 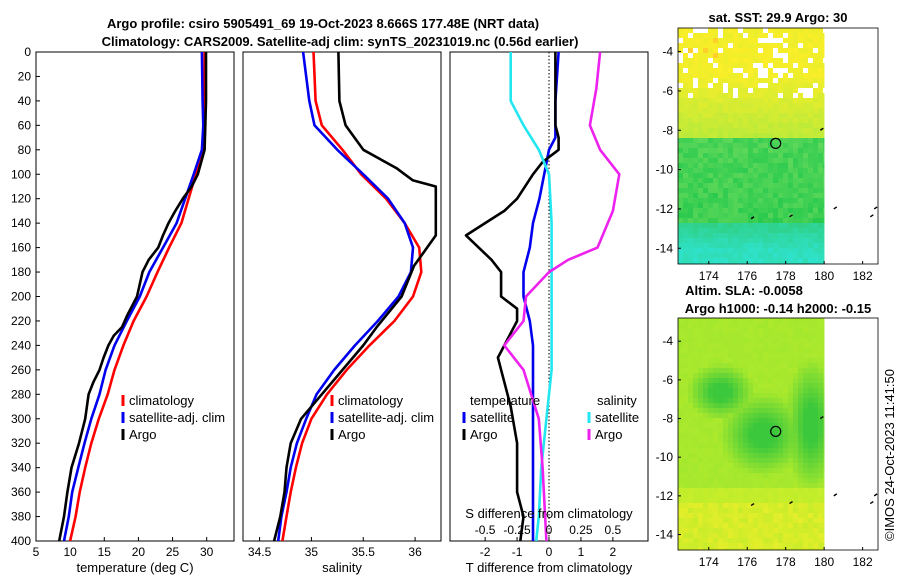 I want to click on y-tick-label: 200, so click(x=21, y=297).